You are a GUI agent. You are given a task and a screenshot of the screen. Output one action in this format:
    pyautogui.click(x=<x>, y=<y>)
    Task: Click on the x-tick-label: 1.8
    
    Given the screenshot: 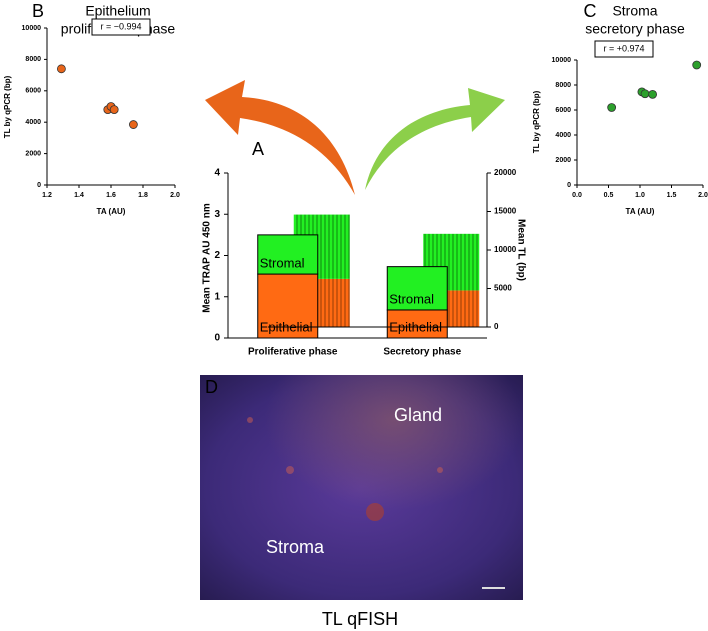 What is the action you would take?
    pyautogui.click(x=143, y=195)
    